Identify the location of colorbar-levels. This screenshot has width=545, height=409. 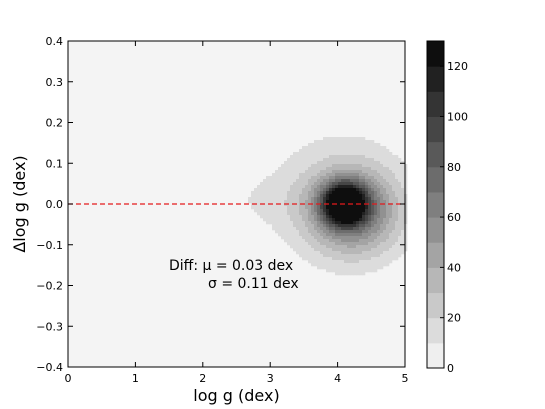
(435, 205).